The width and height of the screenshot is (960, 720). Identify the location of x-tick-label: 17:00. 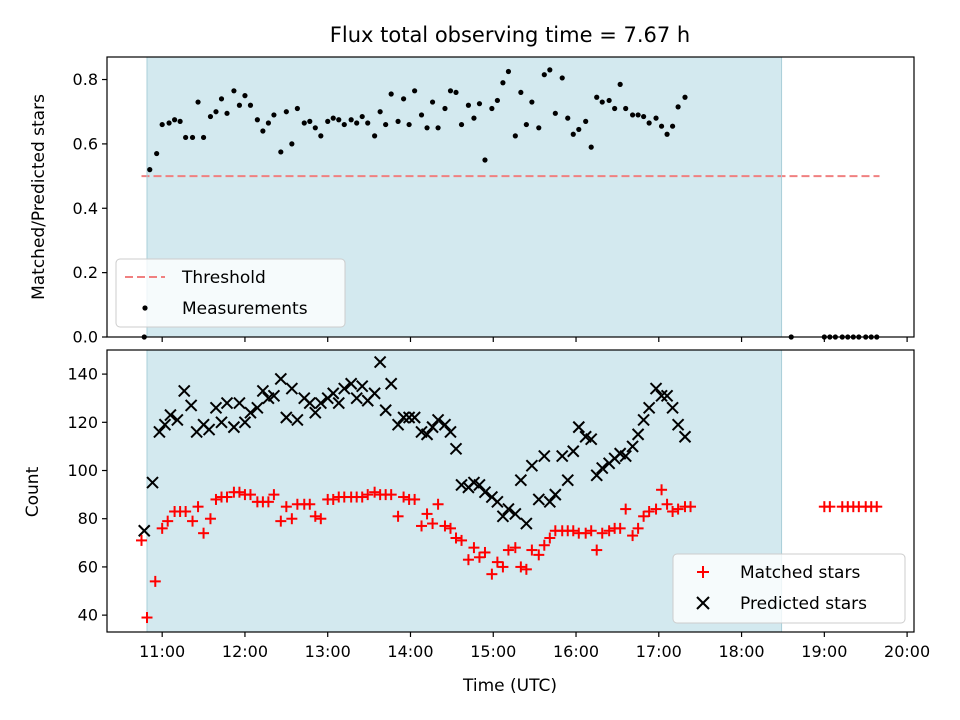
(659, 651).